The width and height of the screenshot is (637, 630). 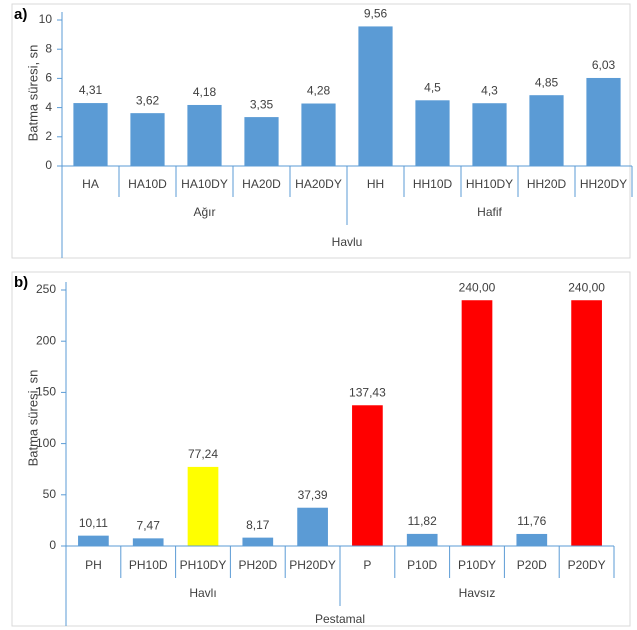 I want to click on x-tick-label: PH10D, so click(x=148, y=565).